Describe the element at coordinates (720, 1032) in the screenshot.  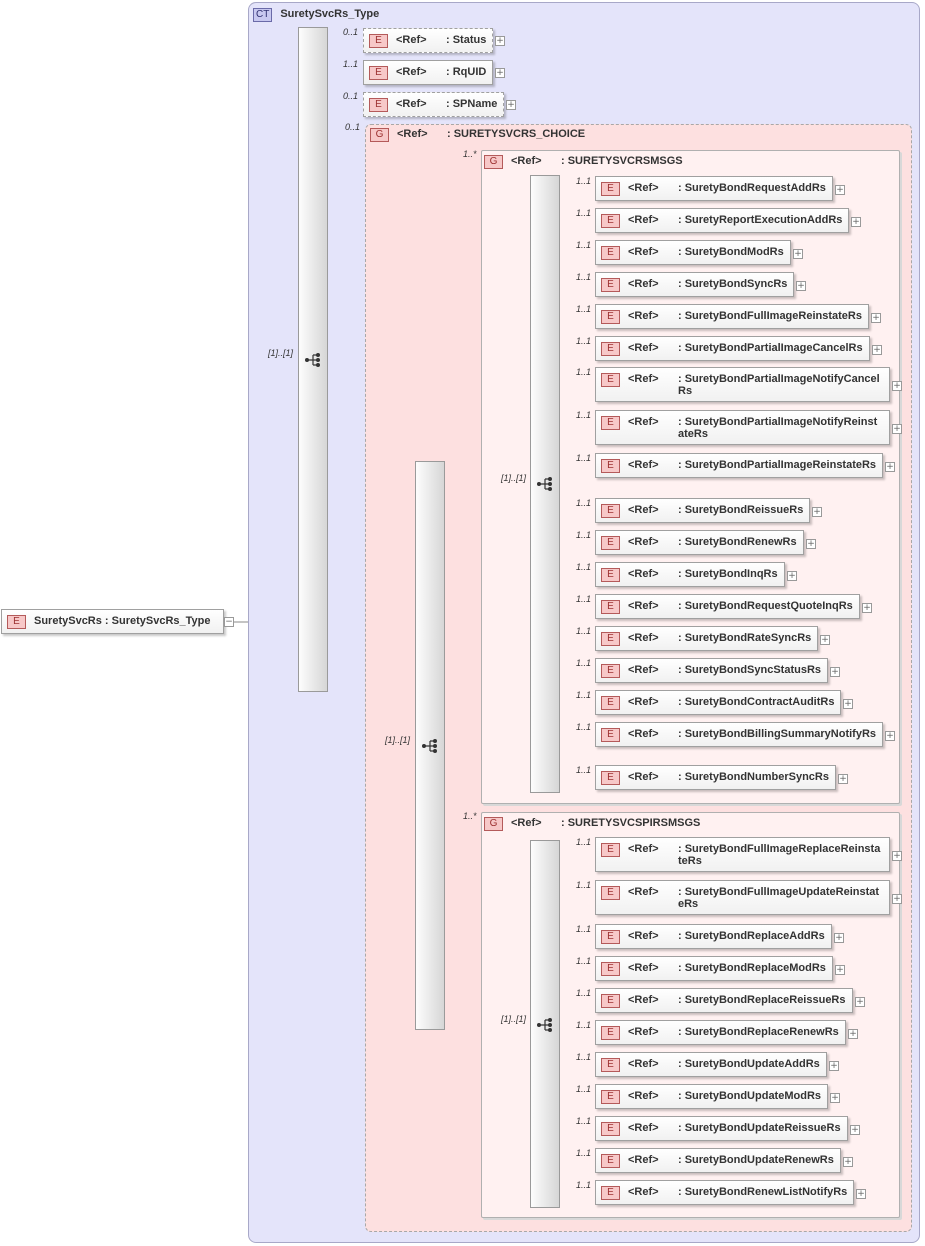
I see `element-box: E <Ref>: SuretyBondReplaceRenewRs` at that location.